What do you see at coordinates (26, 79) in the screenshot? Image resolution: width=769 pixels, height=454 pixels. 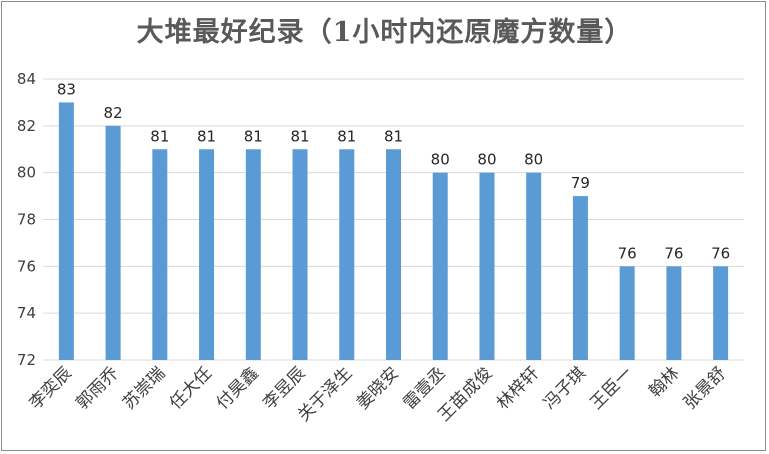 I see `y-tick-label: 84` at bounding box center [26, 79].